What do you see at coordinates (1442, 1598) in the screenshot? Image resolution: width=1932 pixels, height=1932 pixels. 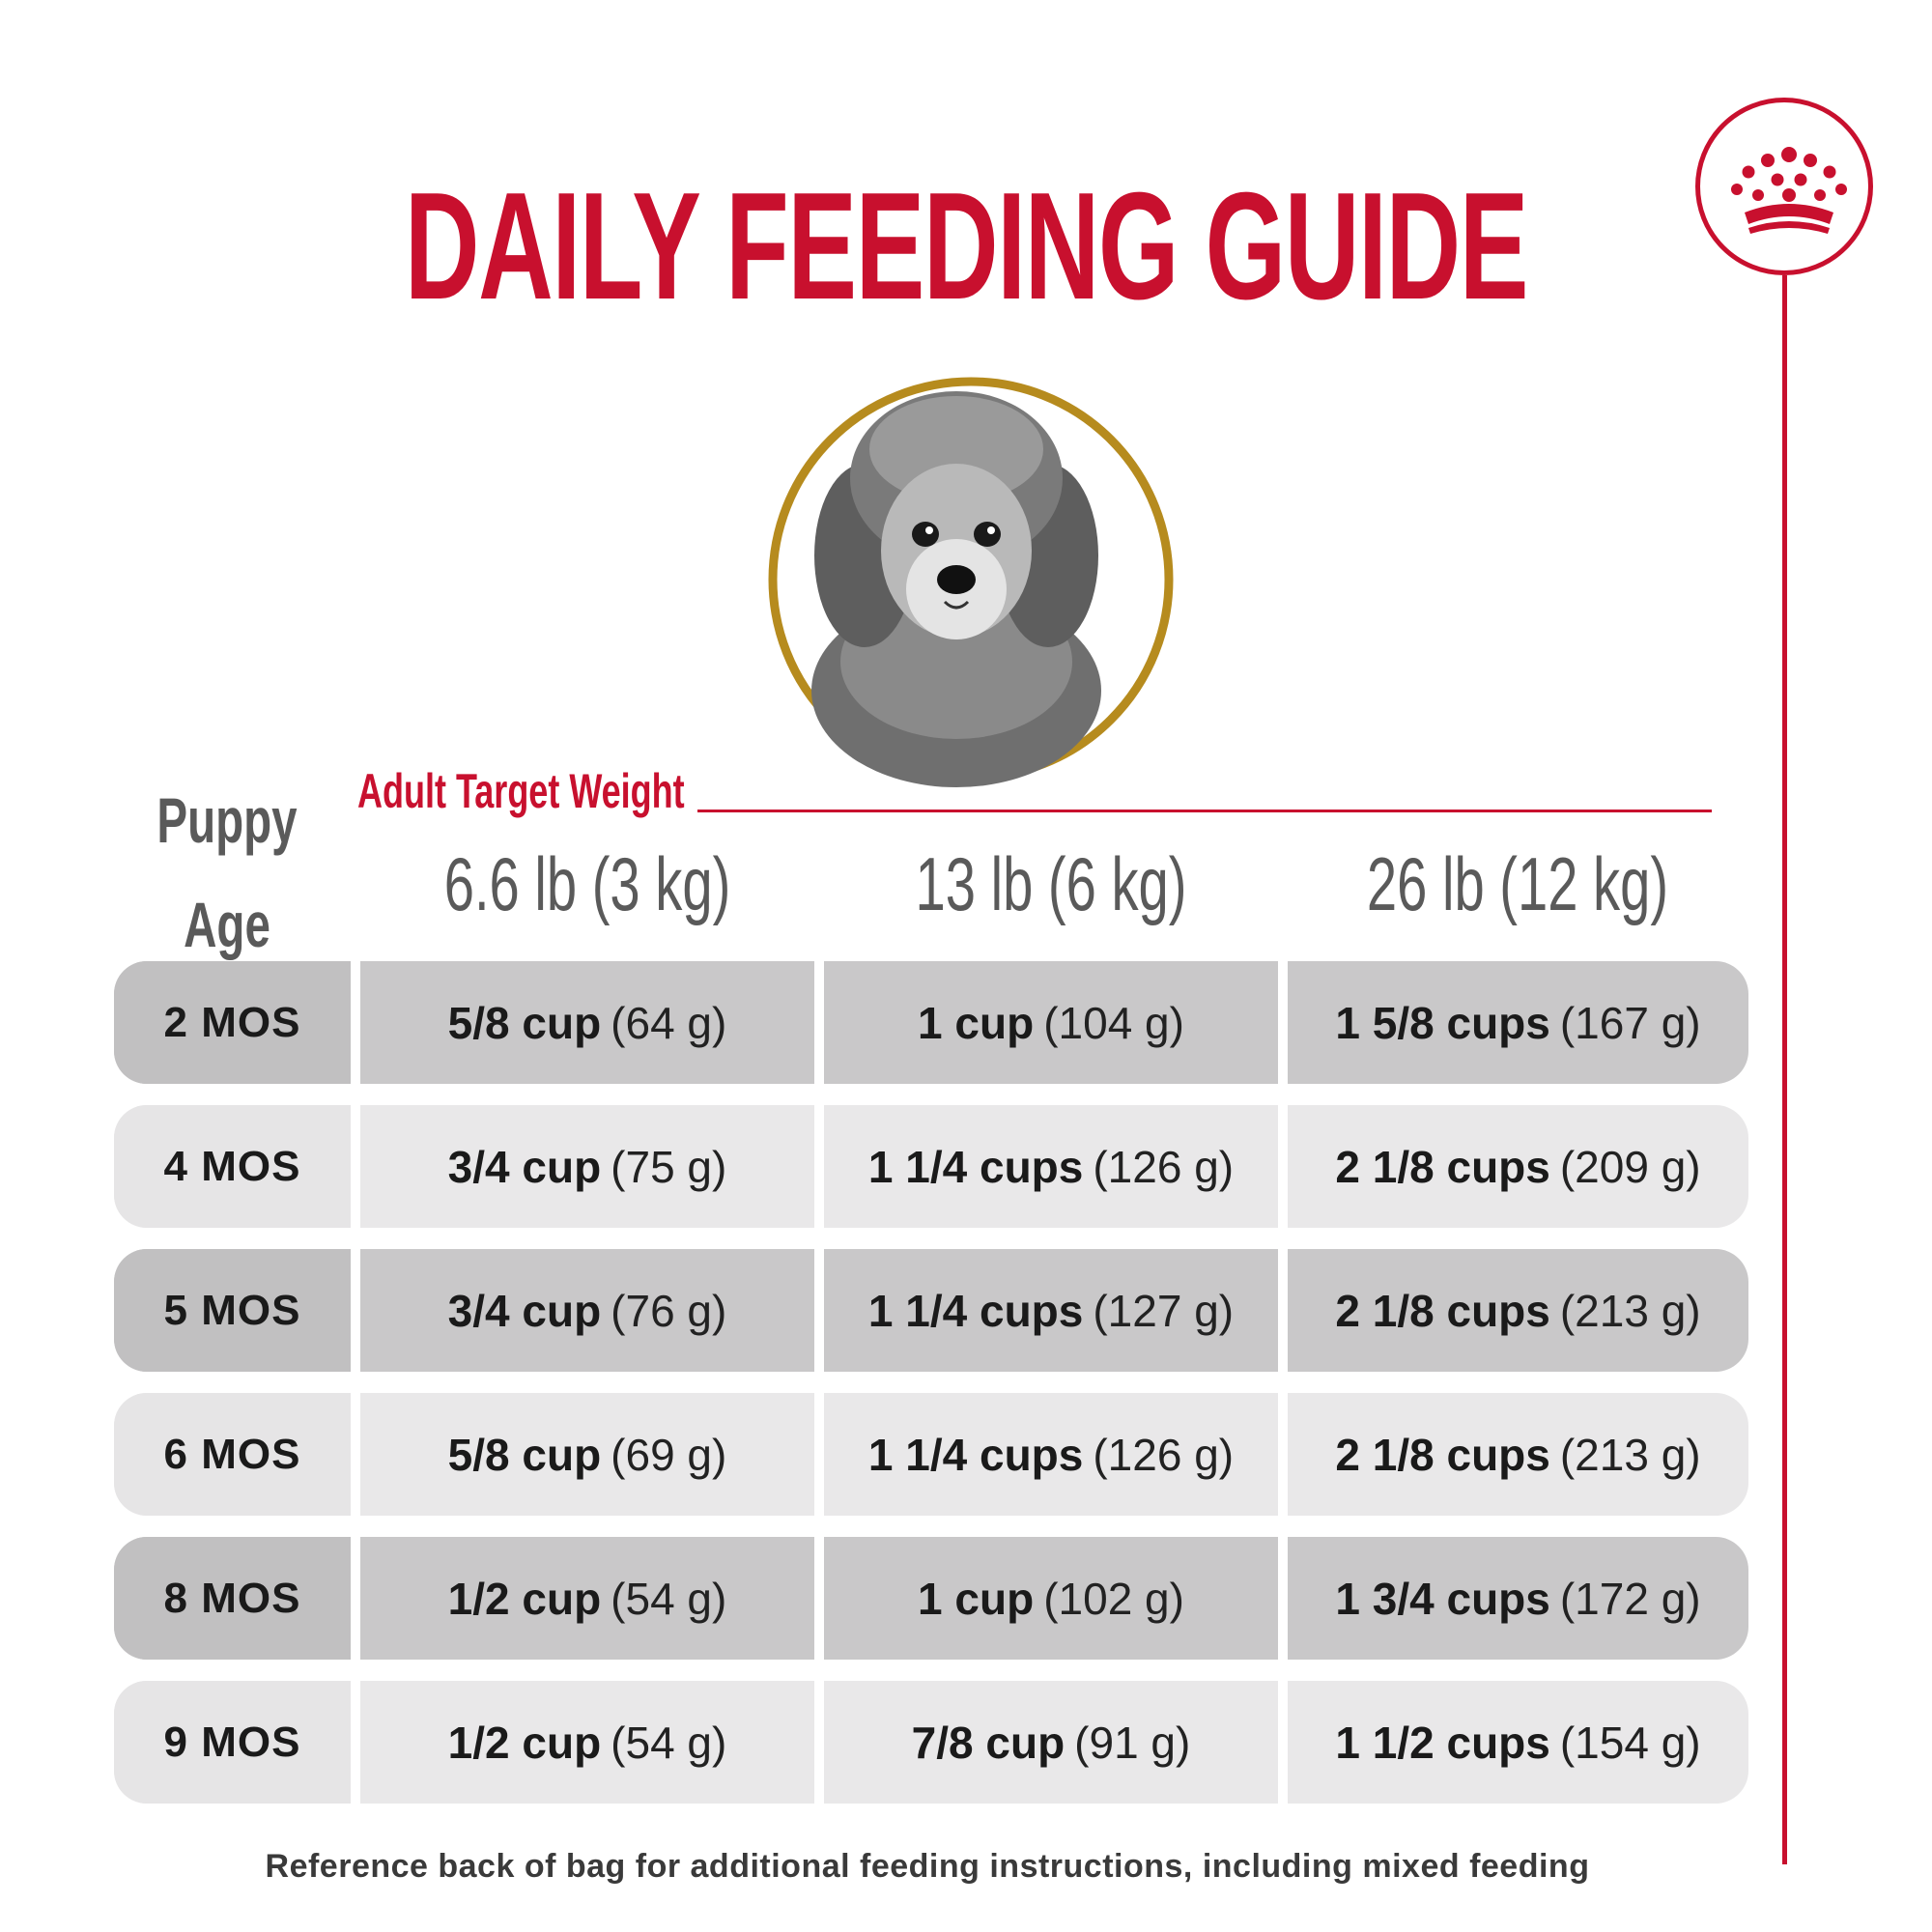 I see `cup-amount: 1 3/4 cups` at bounding box center [1442, 1598].